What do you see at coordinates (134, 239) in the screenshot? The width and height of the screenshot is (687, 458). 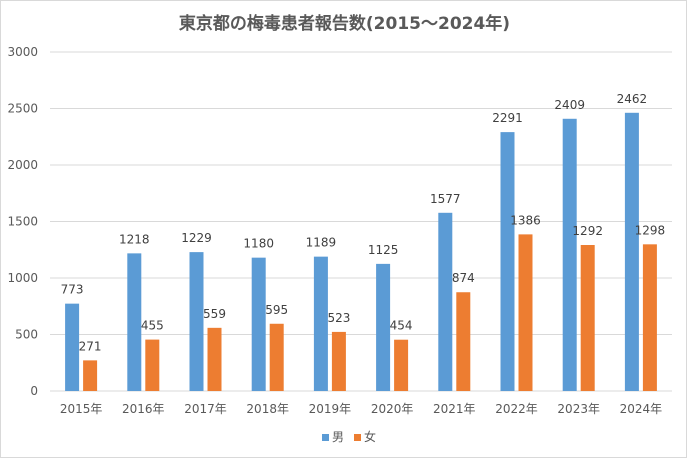 I see `data-label: 1218` at bounding box center [134, 239].